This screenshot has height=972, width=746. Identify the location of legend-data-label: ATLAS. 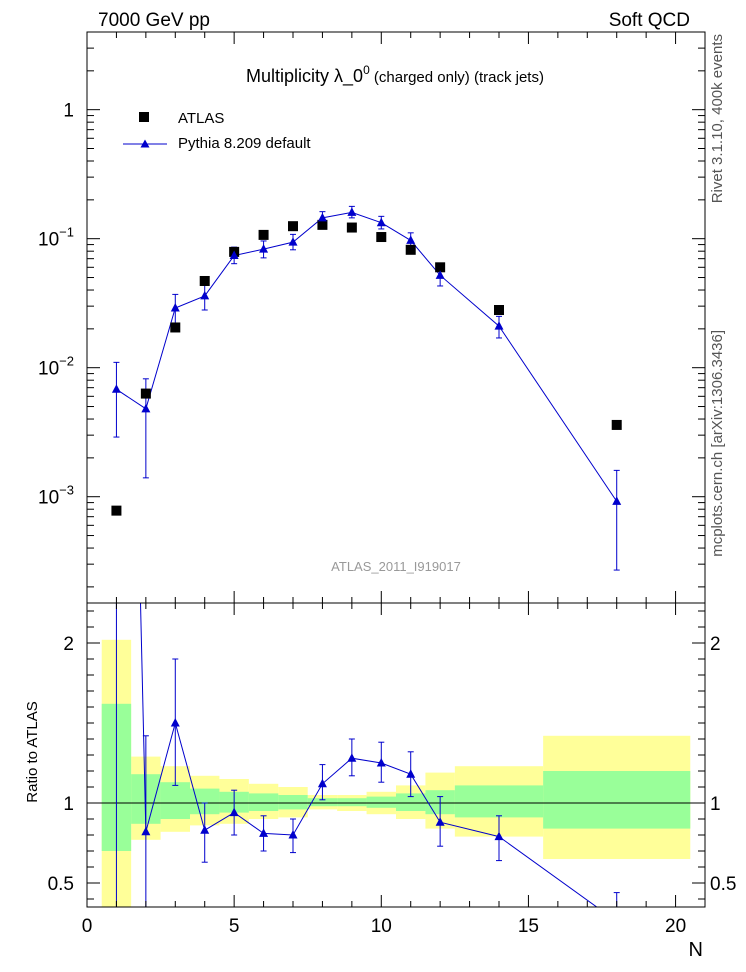
(201, 118).